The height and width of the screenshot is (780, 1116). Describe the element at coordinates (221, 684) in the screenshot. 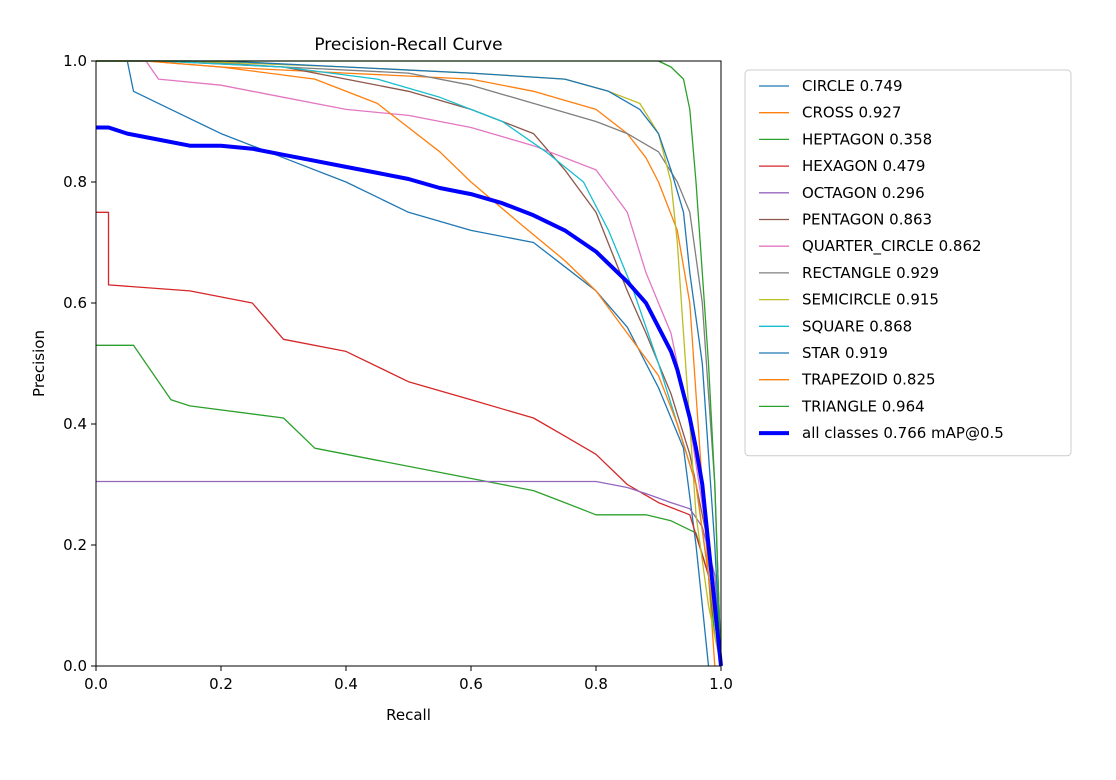

I see `x-tick-label: 0.2` at that location.